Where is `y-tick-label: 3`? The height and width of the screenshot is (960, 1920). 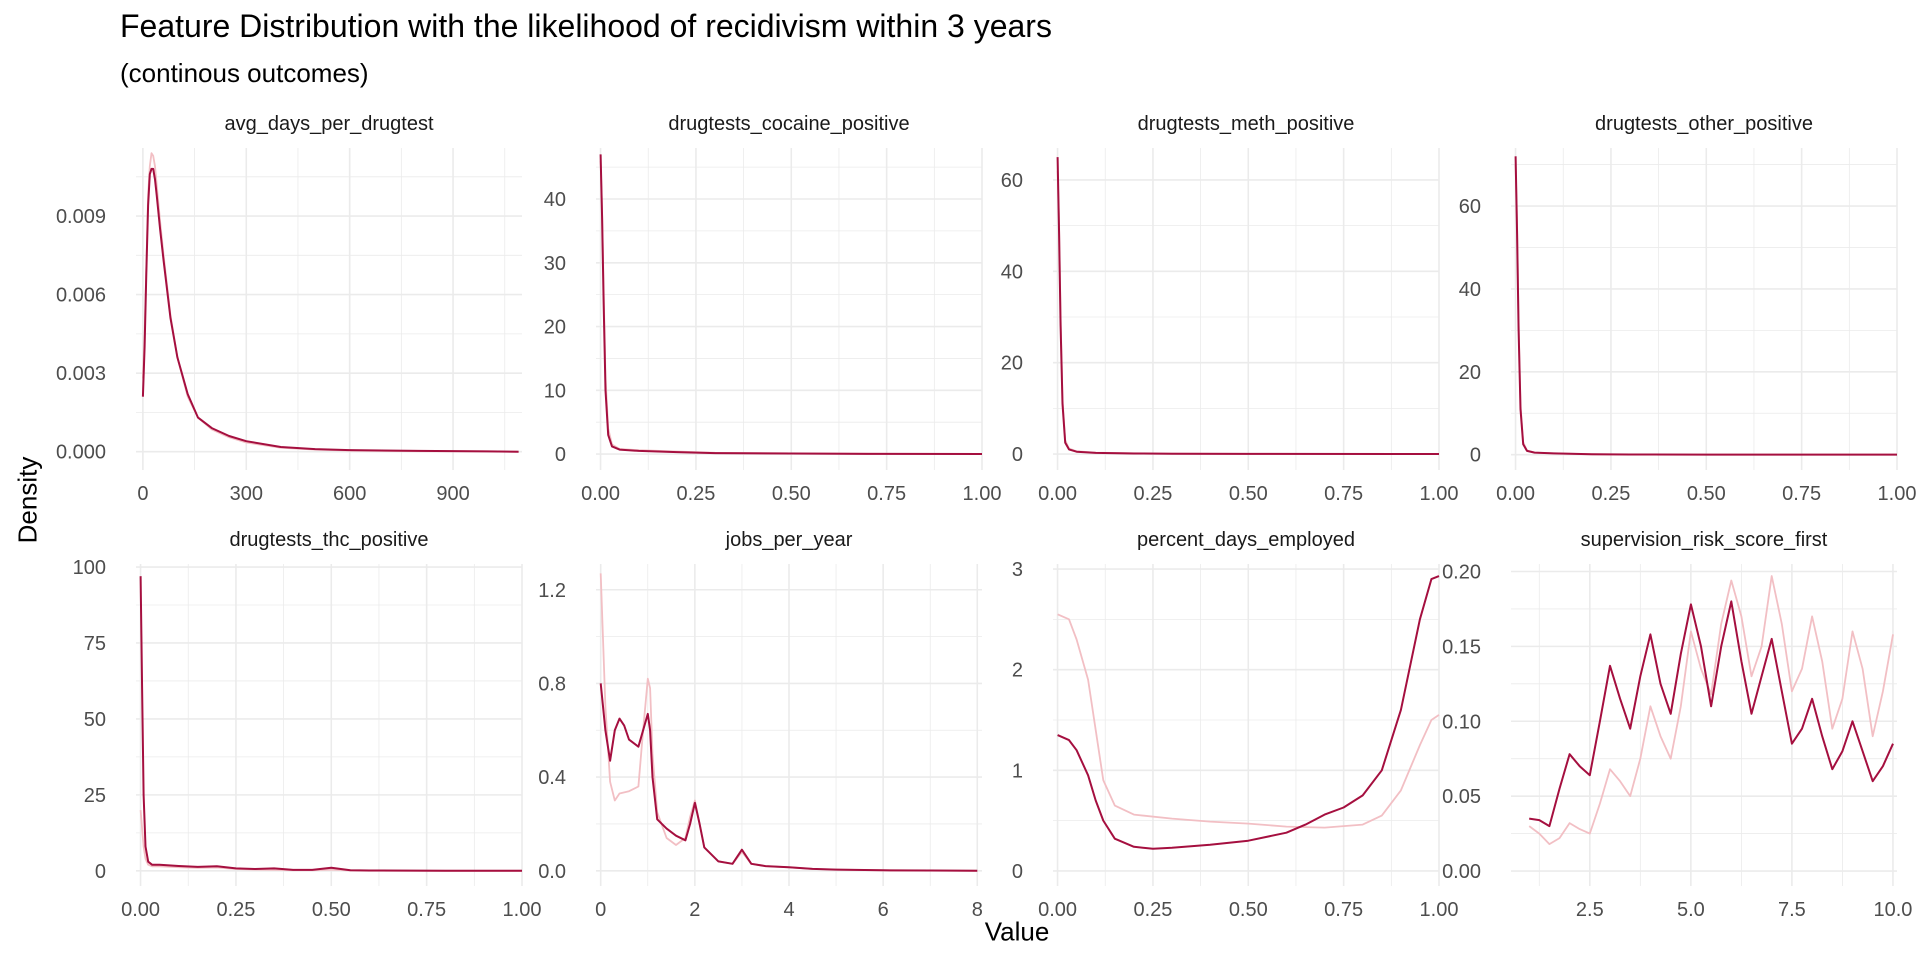 y-tick-label: 3 is located at coordinates (1017, 570).